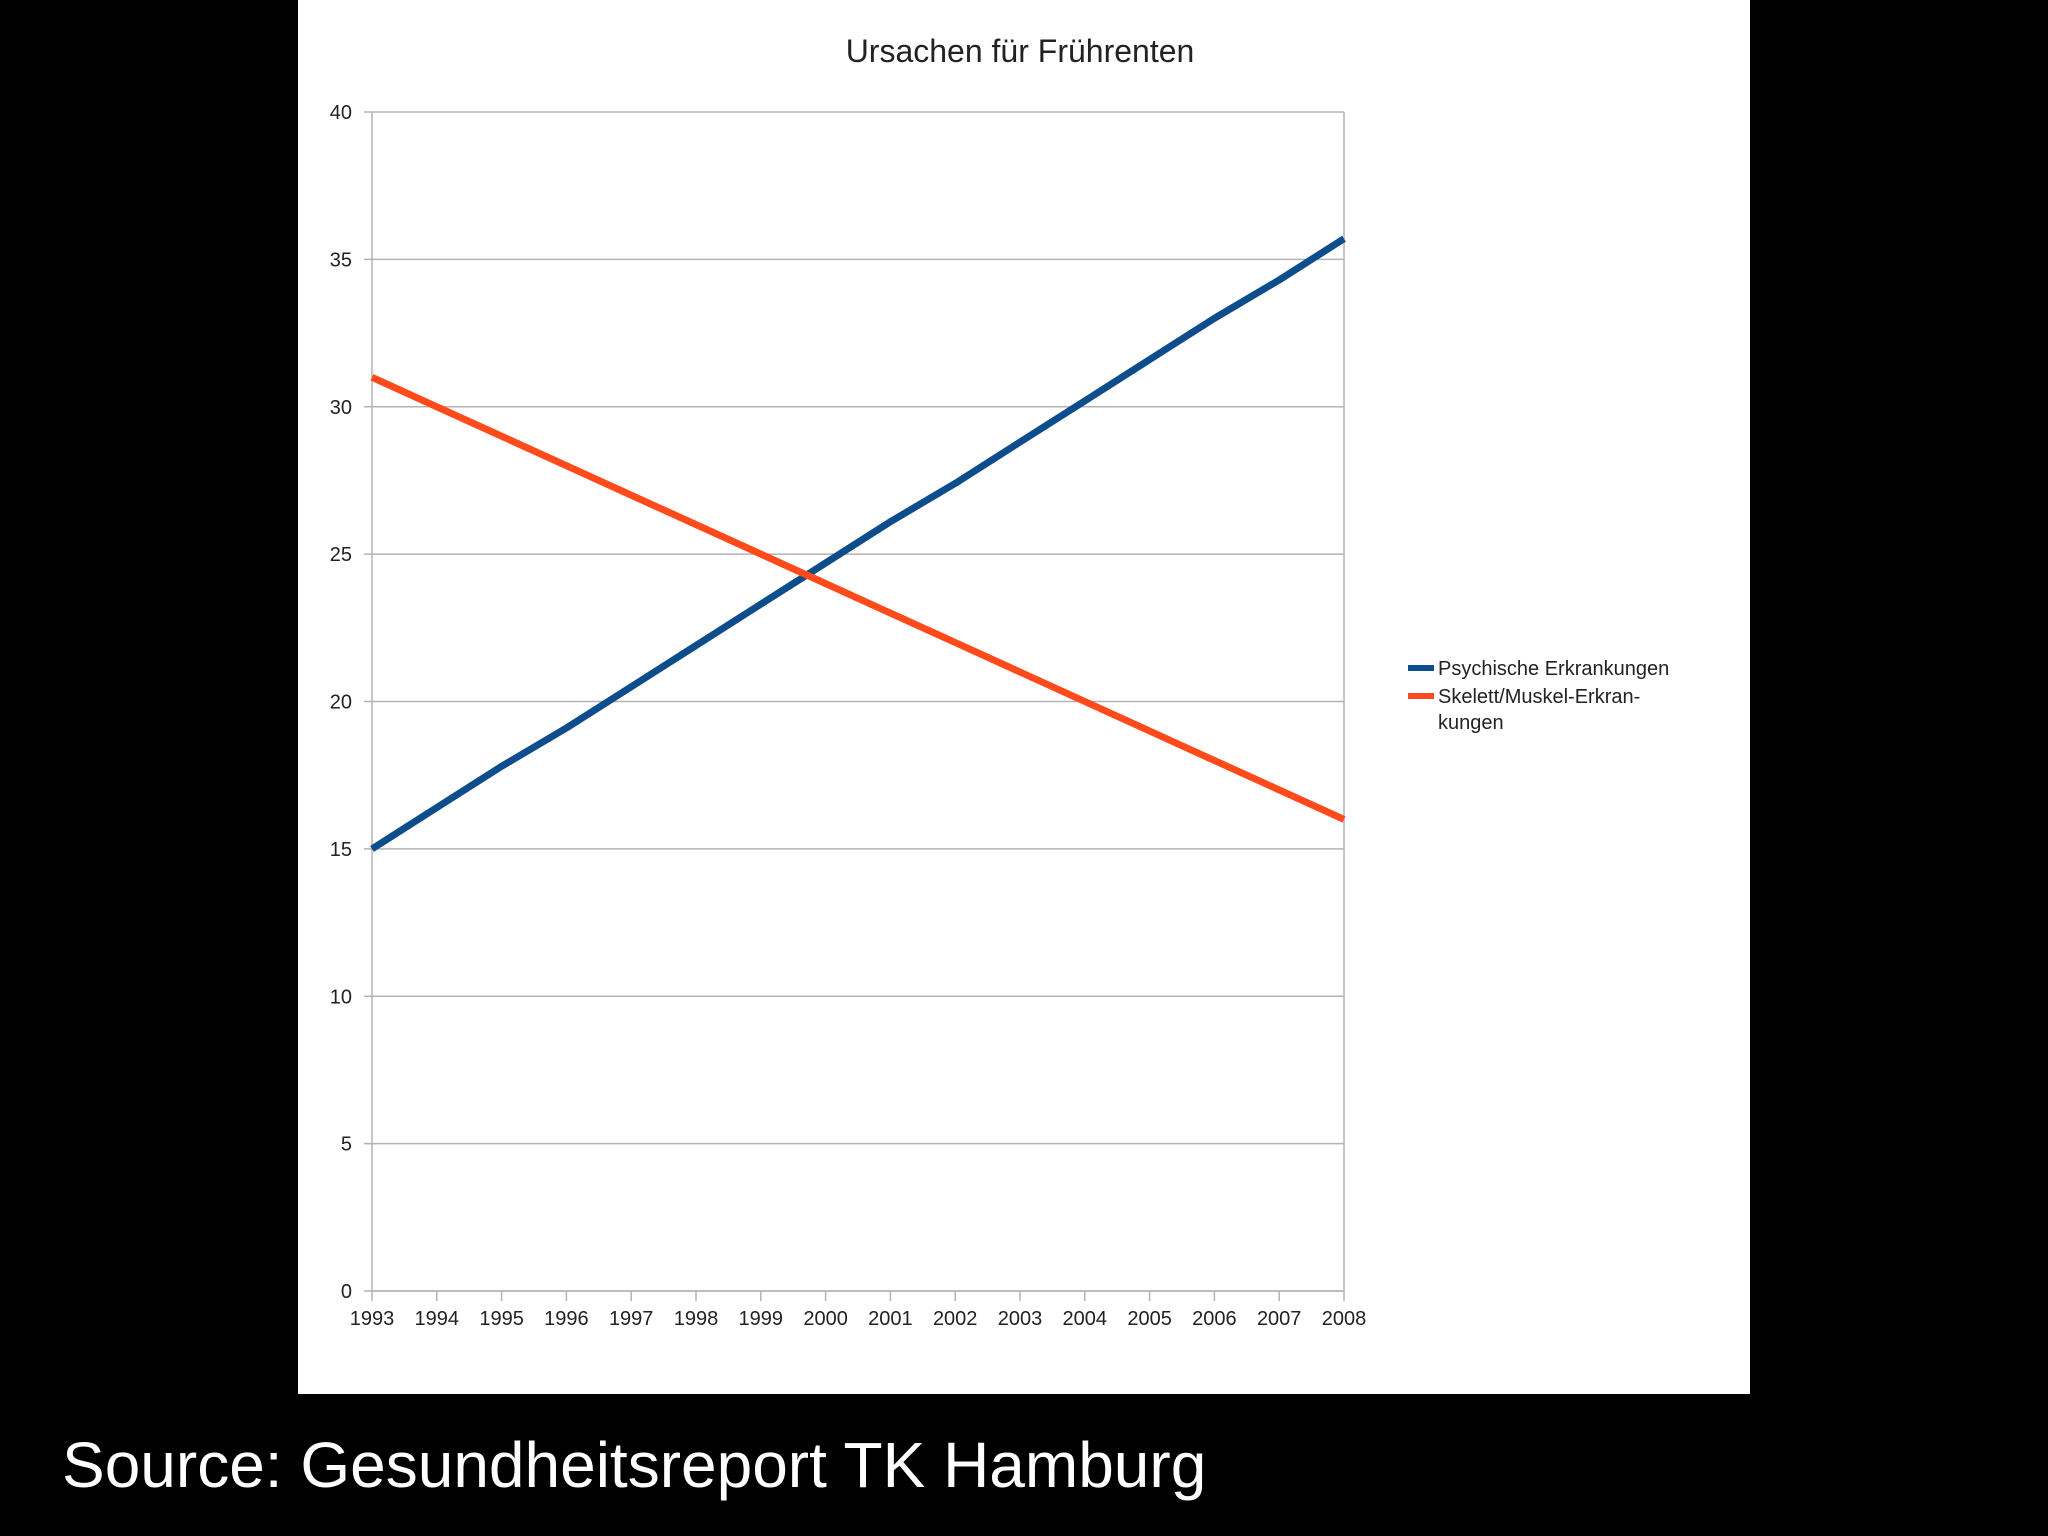  I want to click on x-tick-label: 1995, so click(501, 1319).